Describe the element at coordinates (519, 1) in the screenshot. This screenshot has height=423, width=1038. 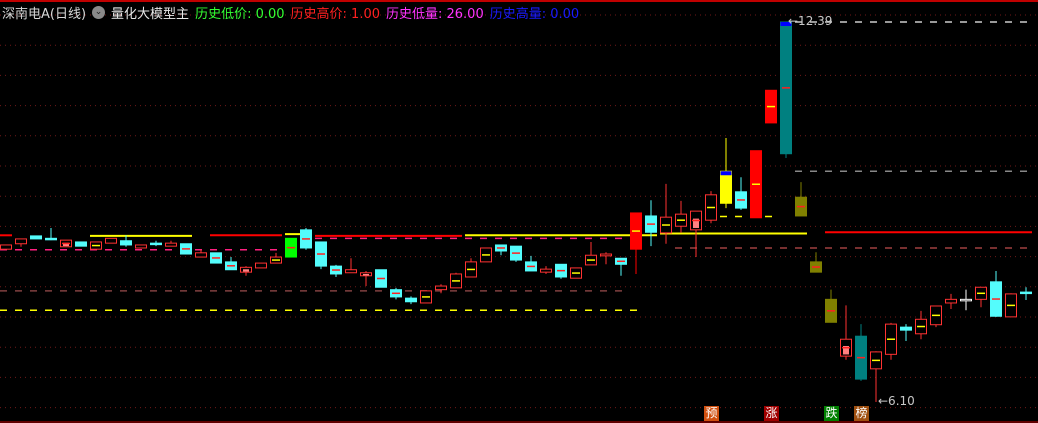
I see `top-border` at that location.